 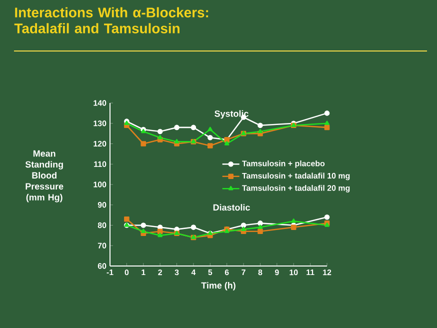 What do you see at coordinates (111, 20) in the screenshot?
I see `chart-title: Interactions With α-Blockers: Tadalafil and Tamsulosin` at bounding box center [111, 20].